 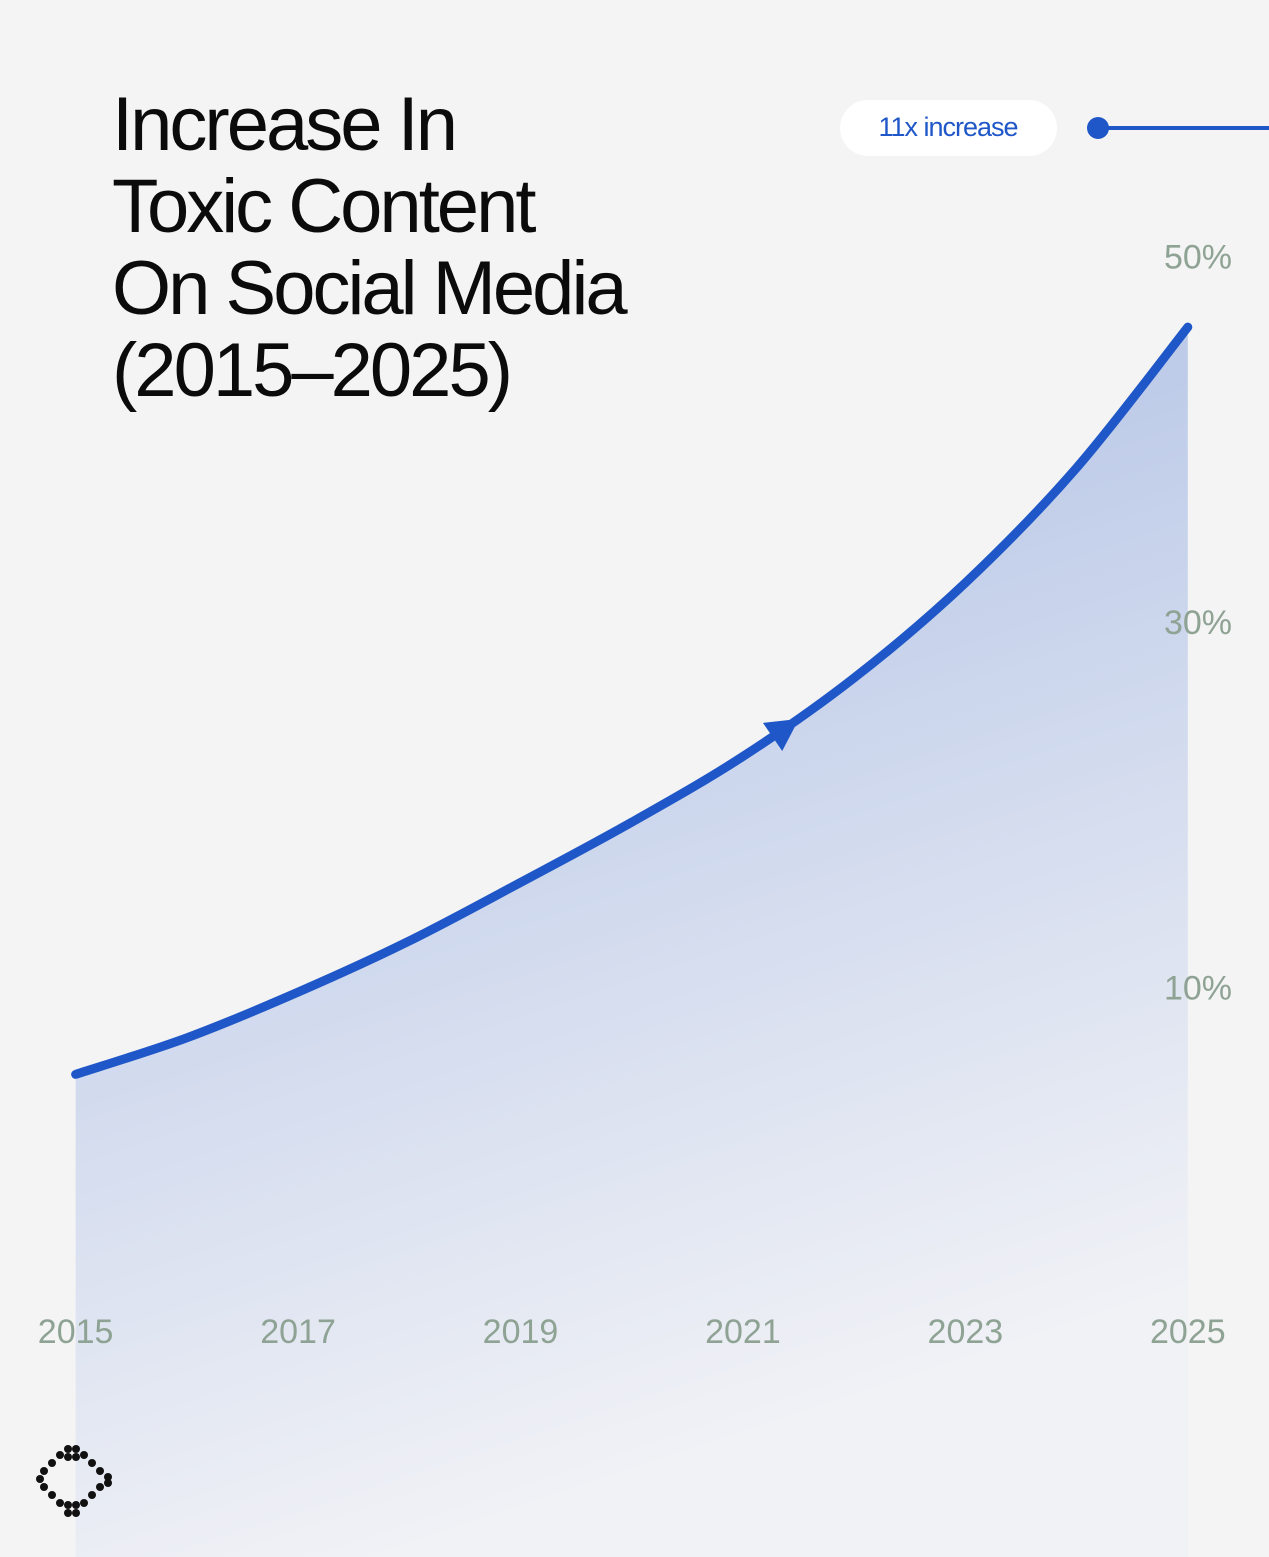 I want to click on annotation-dot, so click(x=1098, y=128).